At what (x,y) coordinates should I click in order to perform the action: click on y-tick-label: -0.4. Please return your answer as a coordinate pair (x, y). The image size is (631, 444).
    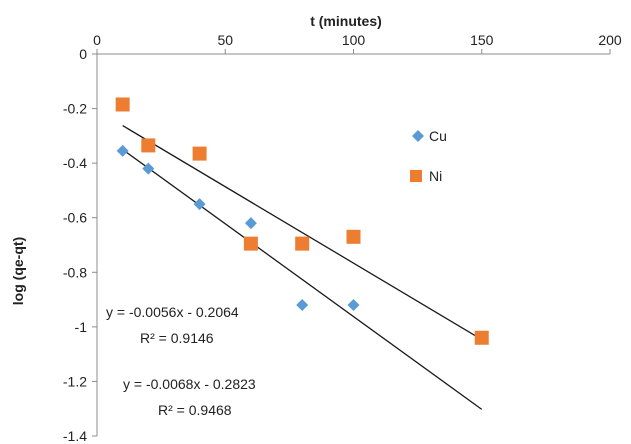
    Looking at the image, I should click on (75, 163).